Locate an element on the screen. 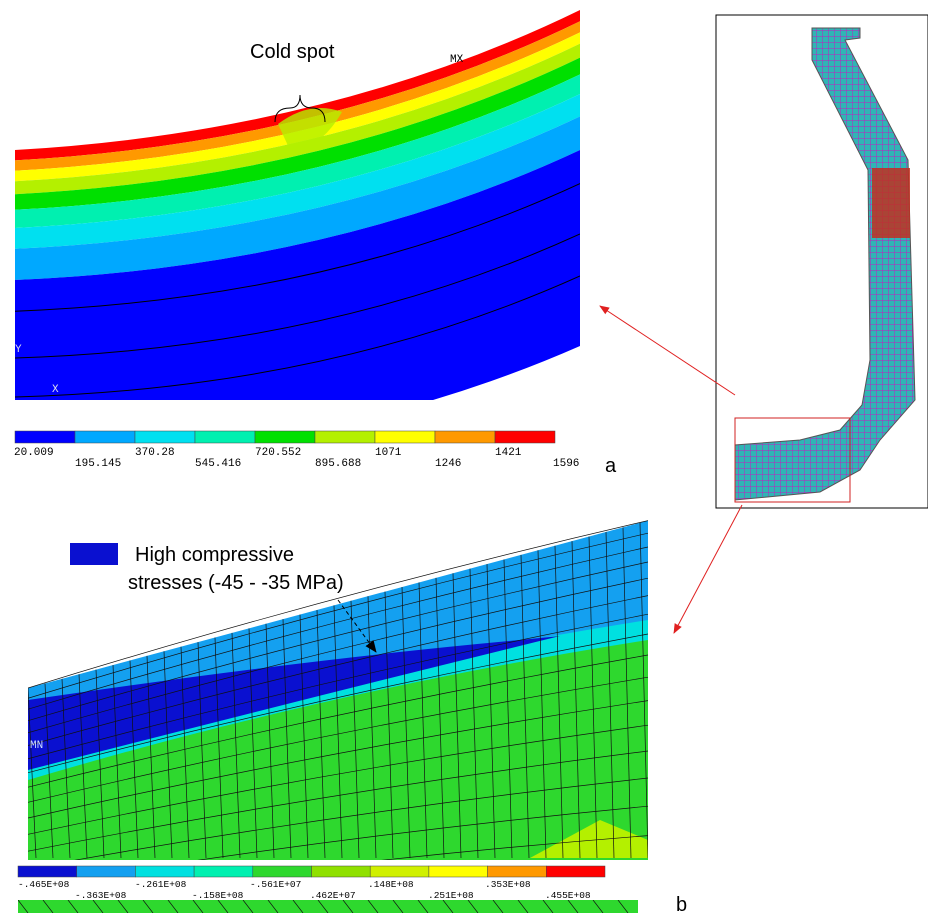 Image resolution: width=928 pixels, height=913 pixels. legend-label: -.363E+08 is located at coordinates (101, 895).